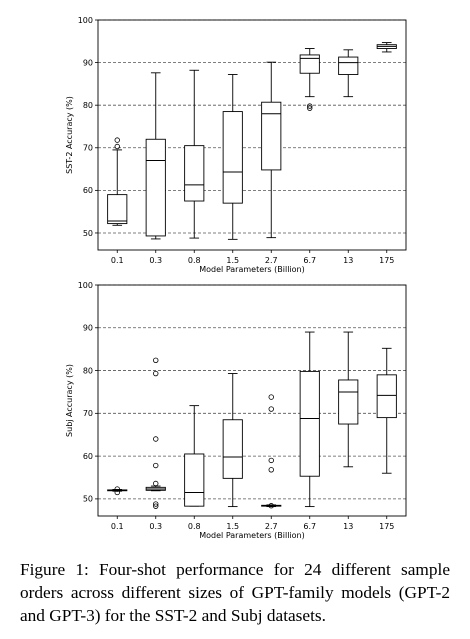  Describe the element at coordinates (69, 400) in the screenshot. I see `y-axis-label: Subj Accuracy (%)` at that location.